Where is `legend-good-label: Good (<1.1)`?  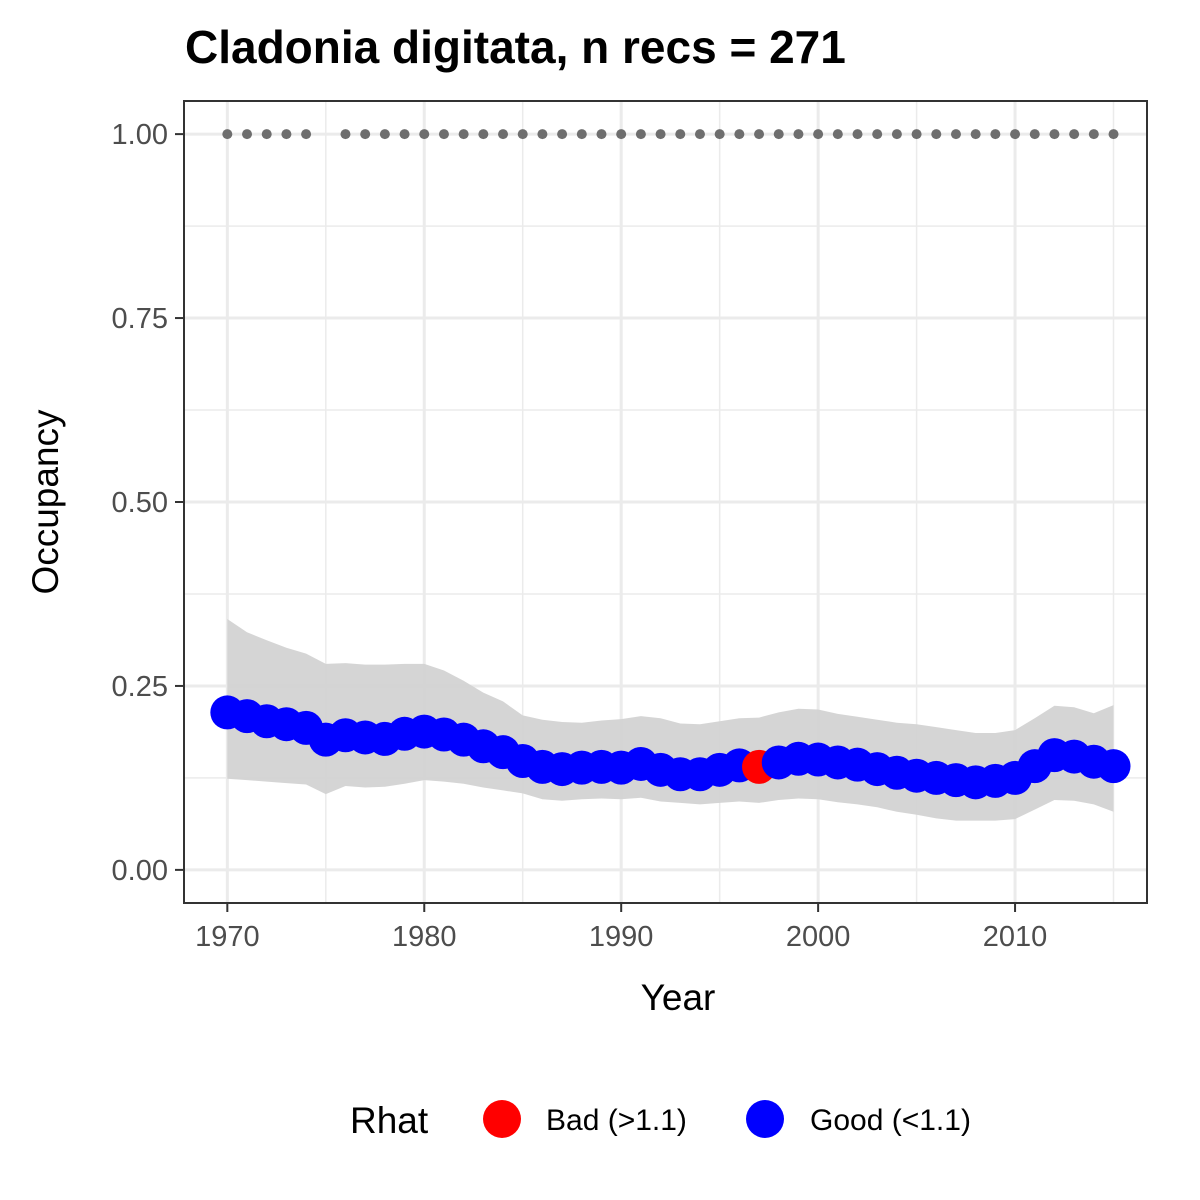 legend-good-label: Good (<1.1) is located at coordinates (890, 1120).